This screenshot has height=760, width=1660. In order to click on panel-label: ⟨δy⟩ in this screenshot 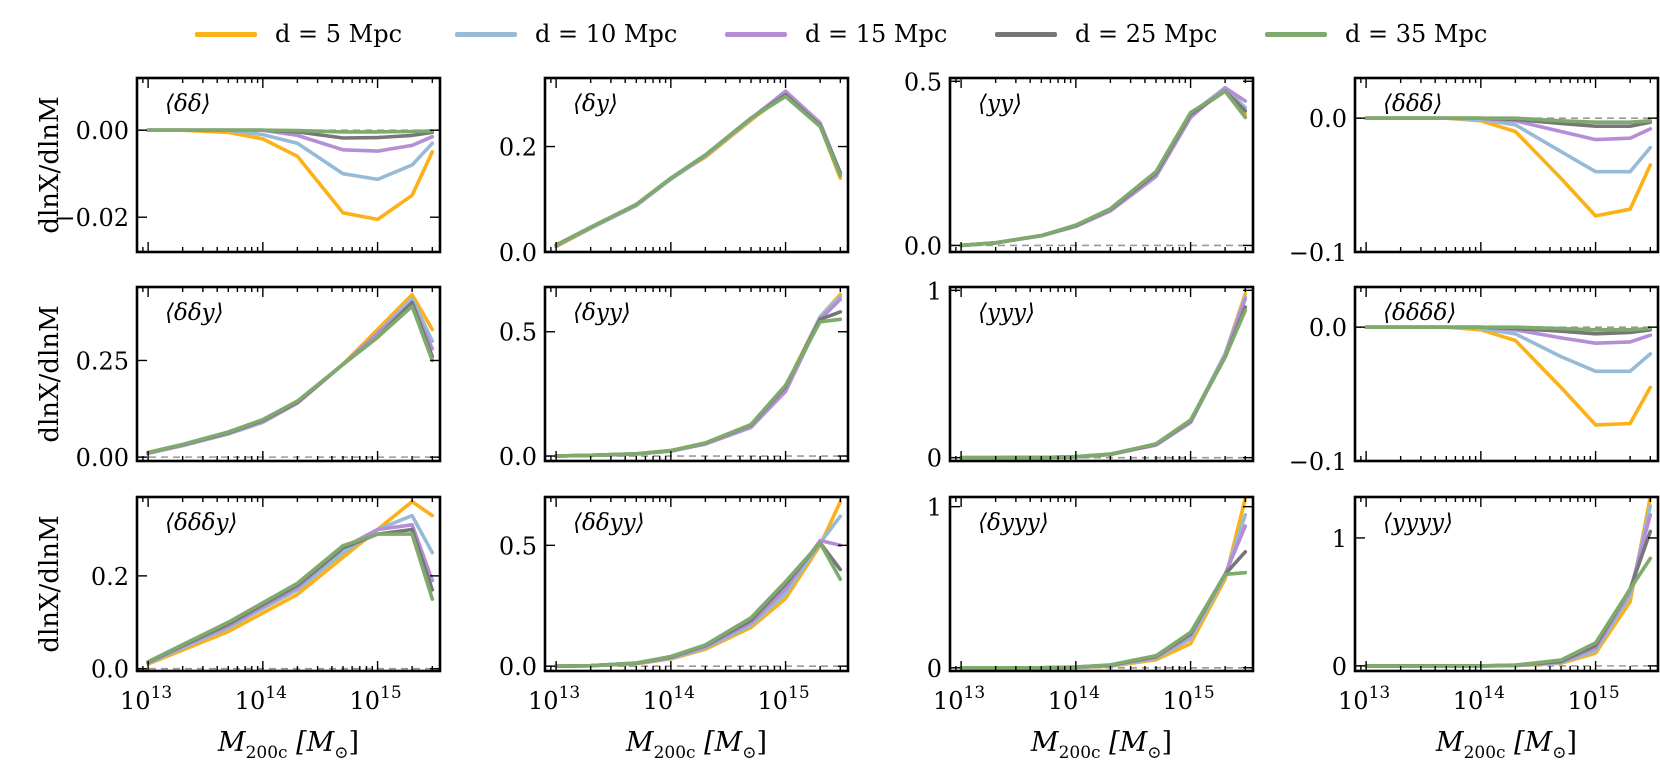, I will do `click(595, 104)`.